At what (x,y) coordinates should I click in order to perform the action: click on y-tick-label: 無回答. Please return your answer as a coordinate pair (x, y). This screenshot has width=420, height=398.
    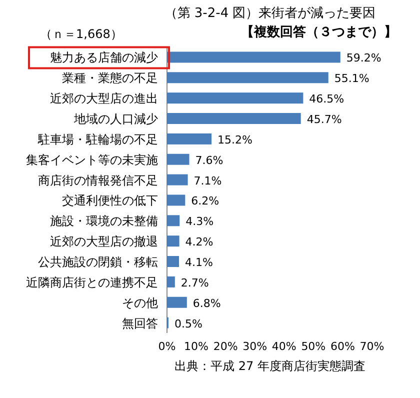
    Looking at the image, I should click on (140, 323).